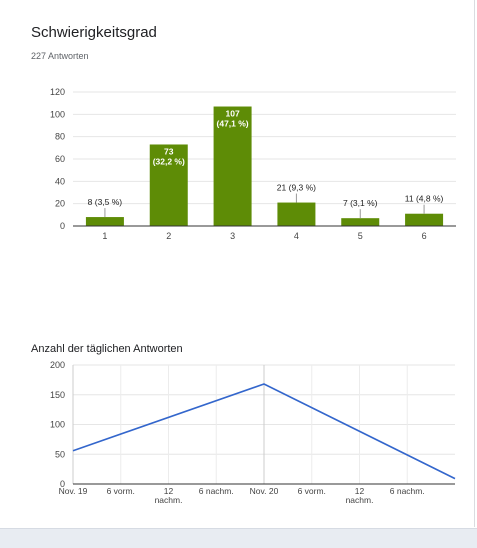  What do you see at coordinates (232, 236) in the screenshot?
I see `x-tick-label: 3` at bounding box center [232, 236].